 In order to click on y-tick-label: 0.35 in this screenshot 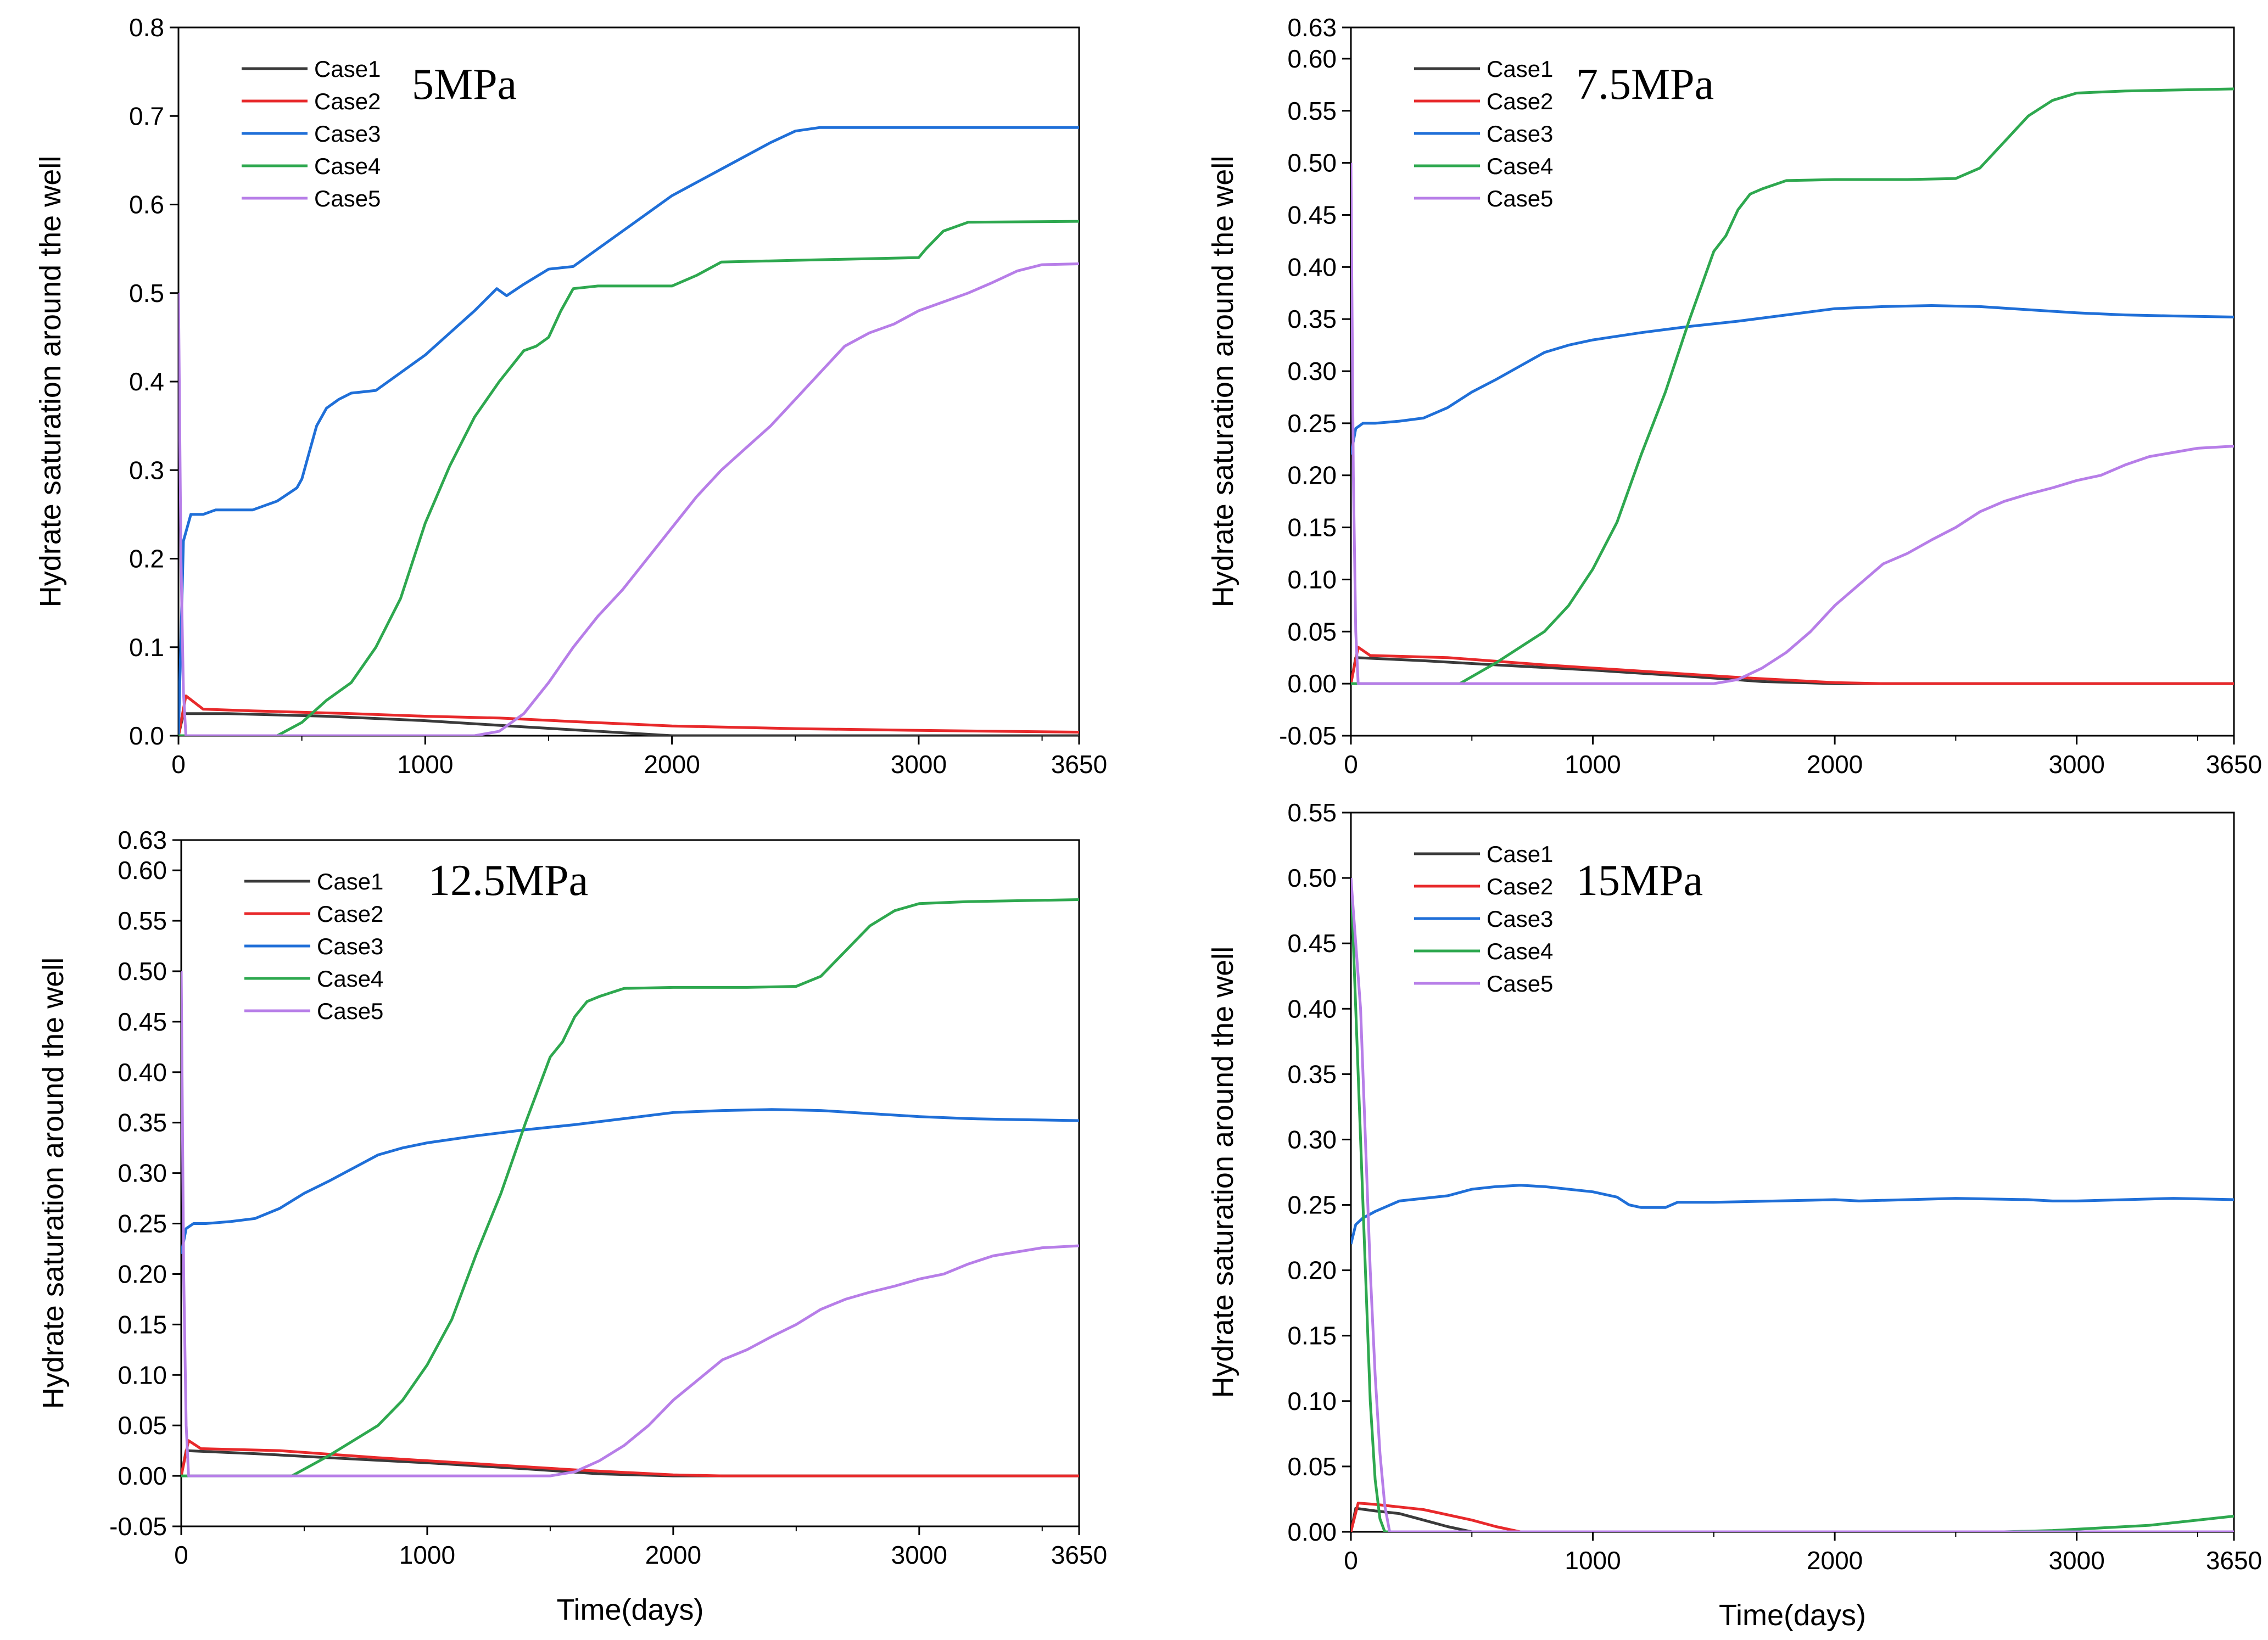, I will do `click(1312, 1074)`.